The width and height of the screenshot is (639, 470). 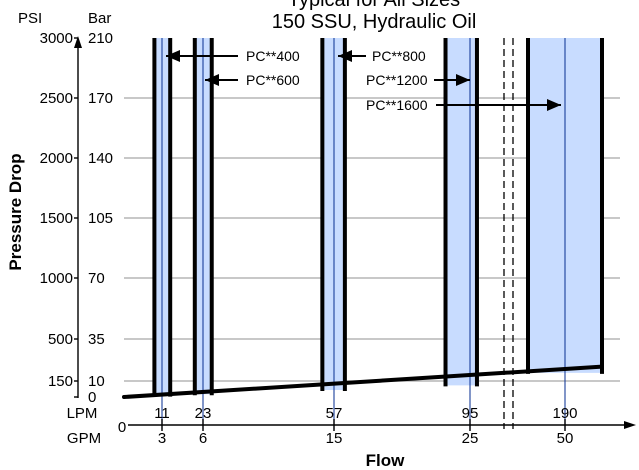 What do you see at coordinates (470, 438) in the screenshot?
I see `x-tick-label-gpm: 25` at bounding box center [470, 438].